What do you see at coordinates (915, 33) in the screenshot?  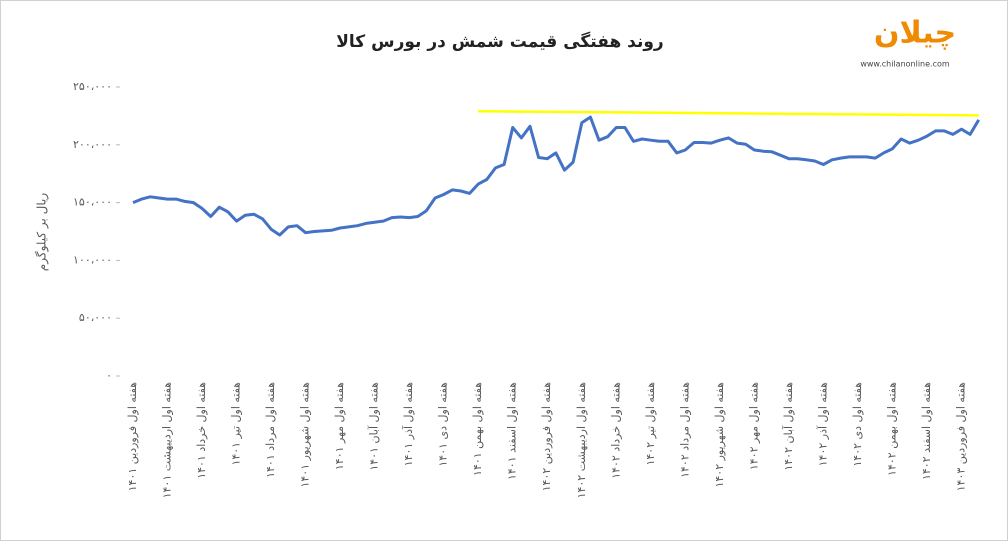 I see `logo: چیلان` at bounding box center [915, 33].